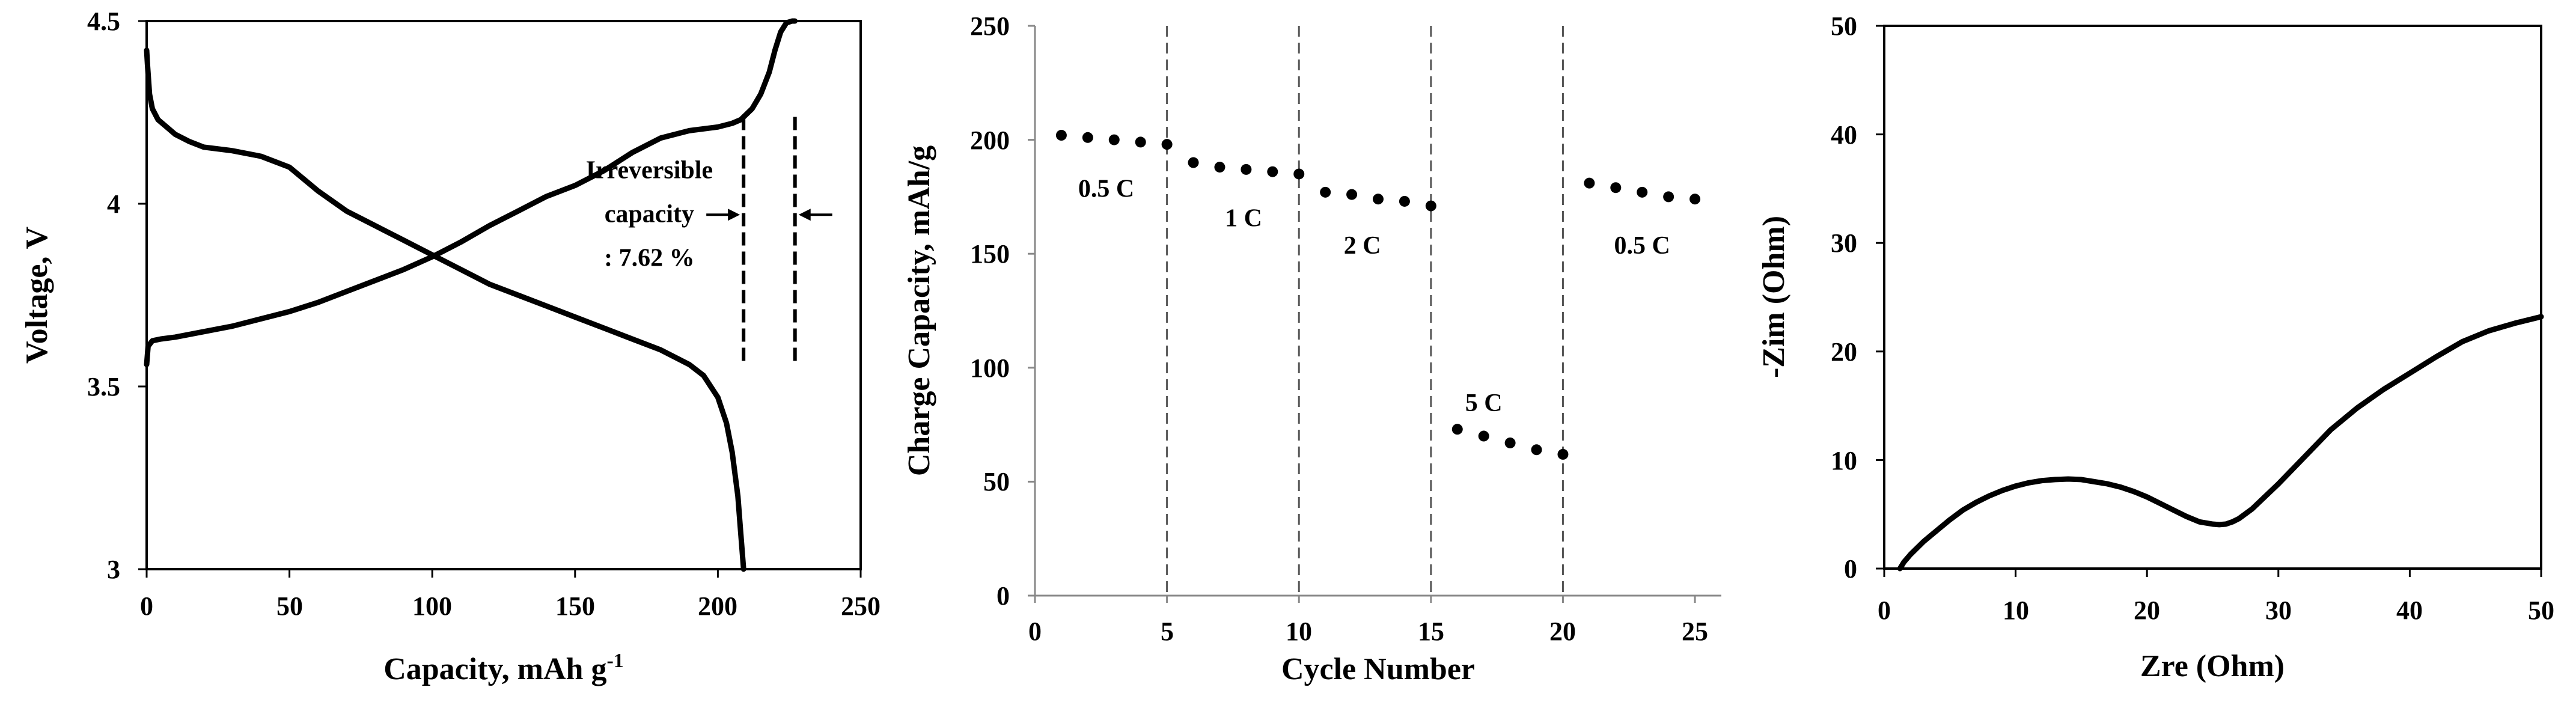 This screenshot has width=2576, height=702. What do you see at coordinates (1368, 631) in the screenshot?
I see `x-tick-labels: 0 5 10 15 20 25` at bounding box center [1368, 631].